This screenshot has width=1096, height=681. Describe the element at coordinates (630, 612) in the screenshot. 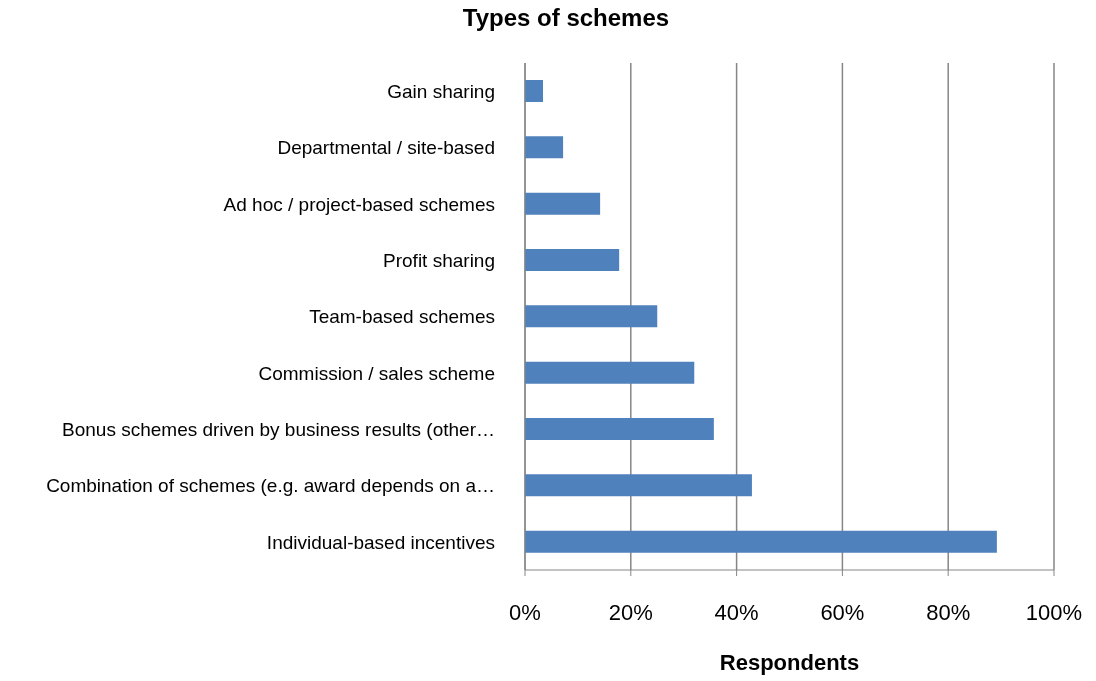

I see `x-tick-label: 20%` at that location.